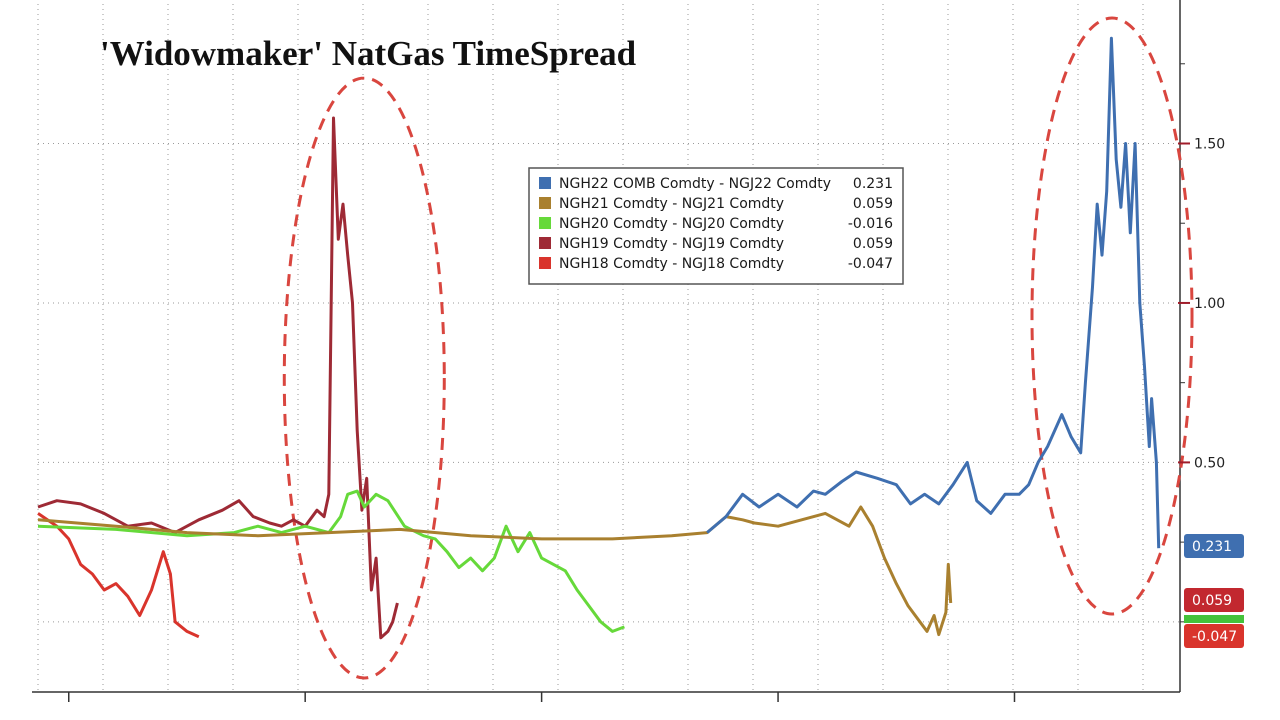 The height and width of the screenshot is (720, 1280). I want to click on y-tick-label: 1.50, so click(1209, 145).